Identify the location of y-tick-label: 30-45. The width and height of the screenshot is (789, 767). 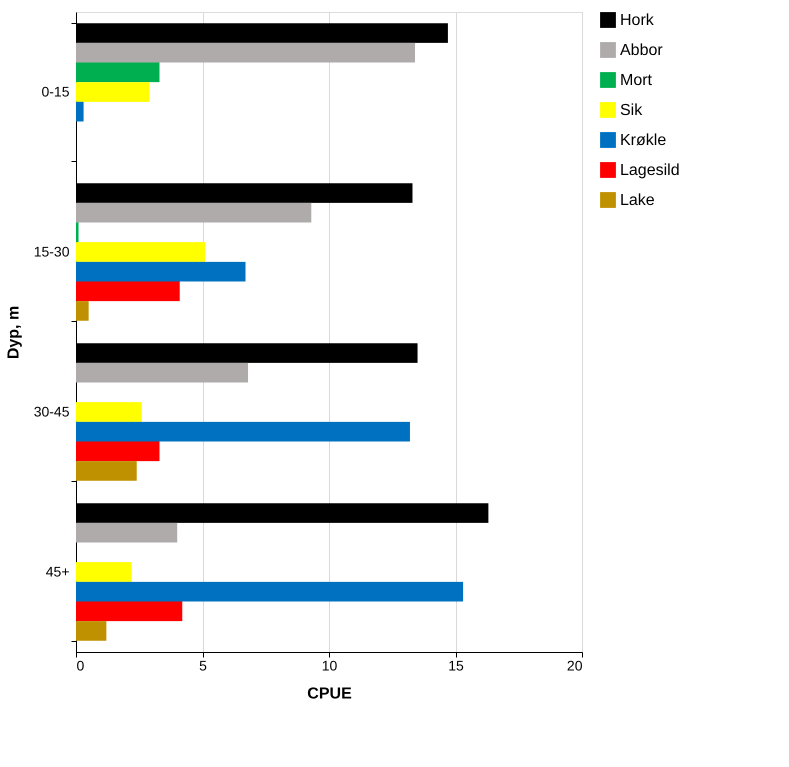
(52, 412).